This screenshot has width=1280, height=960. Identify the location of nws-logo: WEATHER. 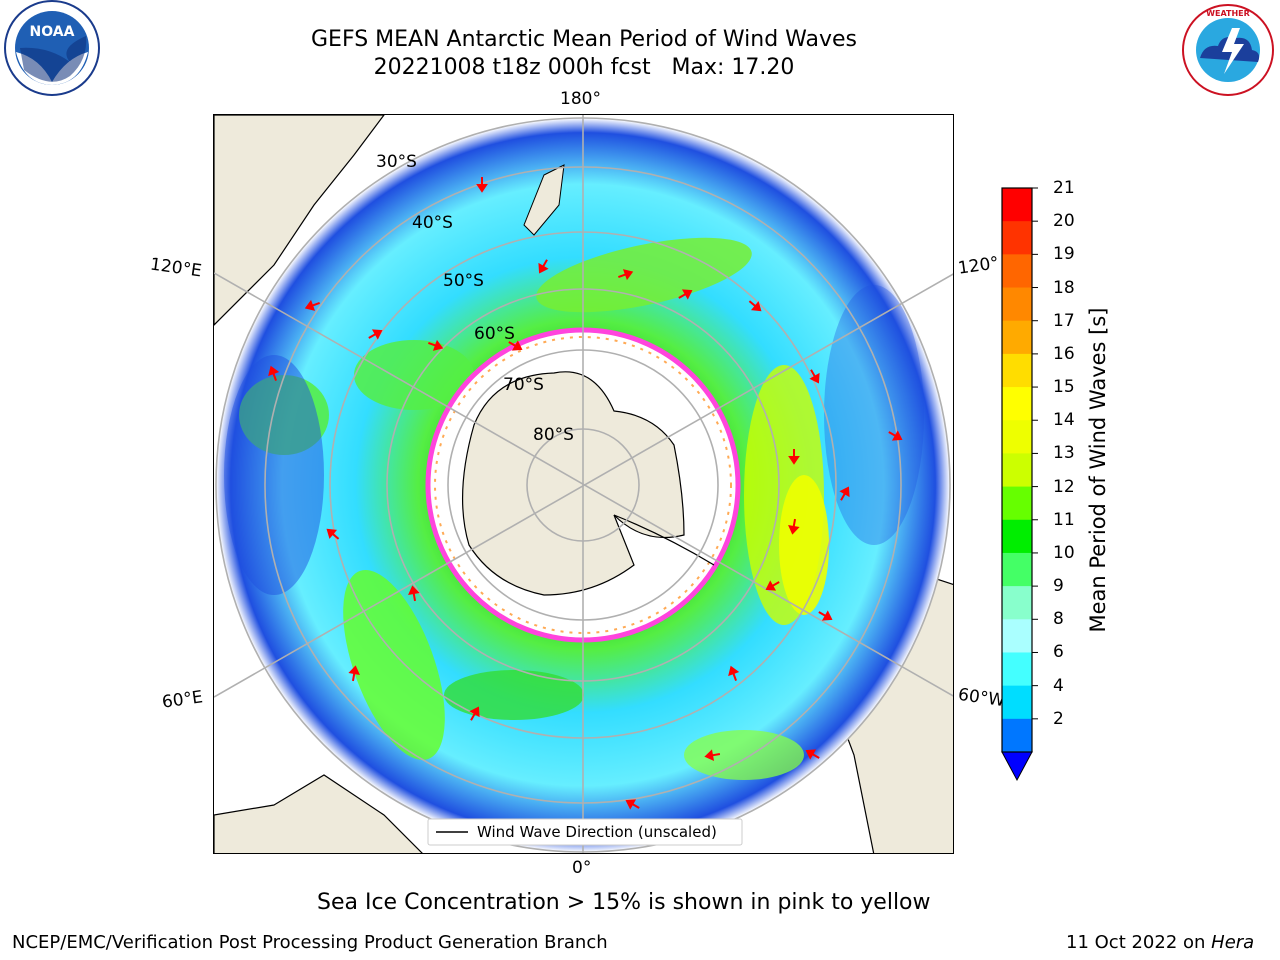
(1228, 50).